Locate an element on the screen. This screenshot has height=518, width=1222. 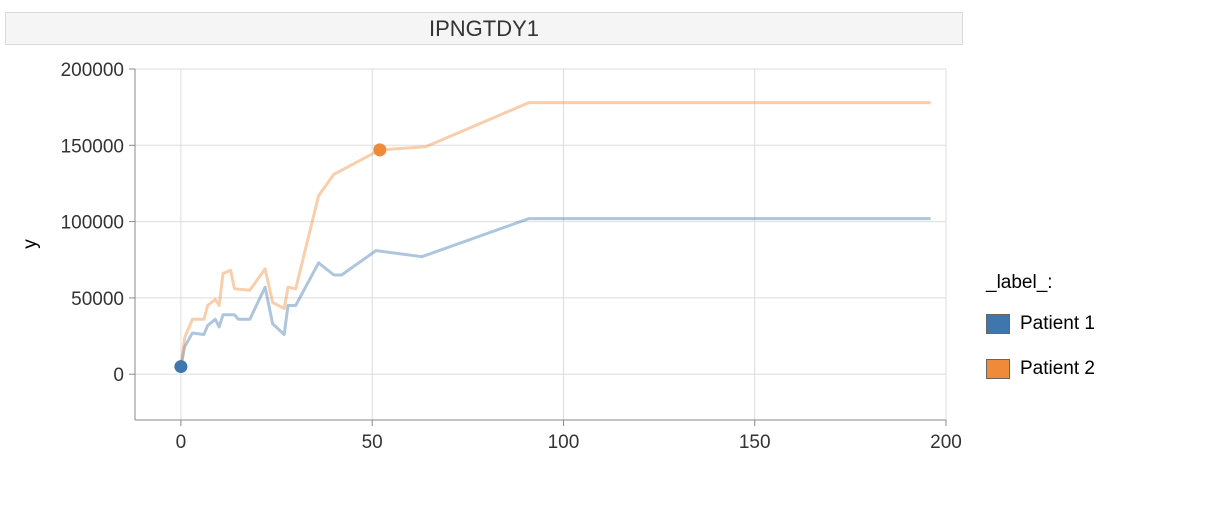
x-tick-label-200: 200 is located at coordinates (946, 442).